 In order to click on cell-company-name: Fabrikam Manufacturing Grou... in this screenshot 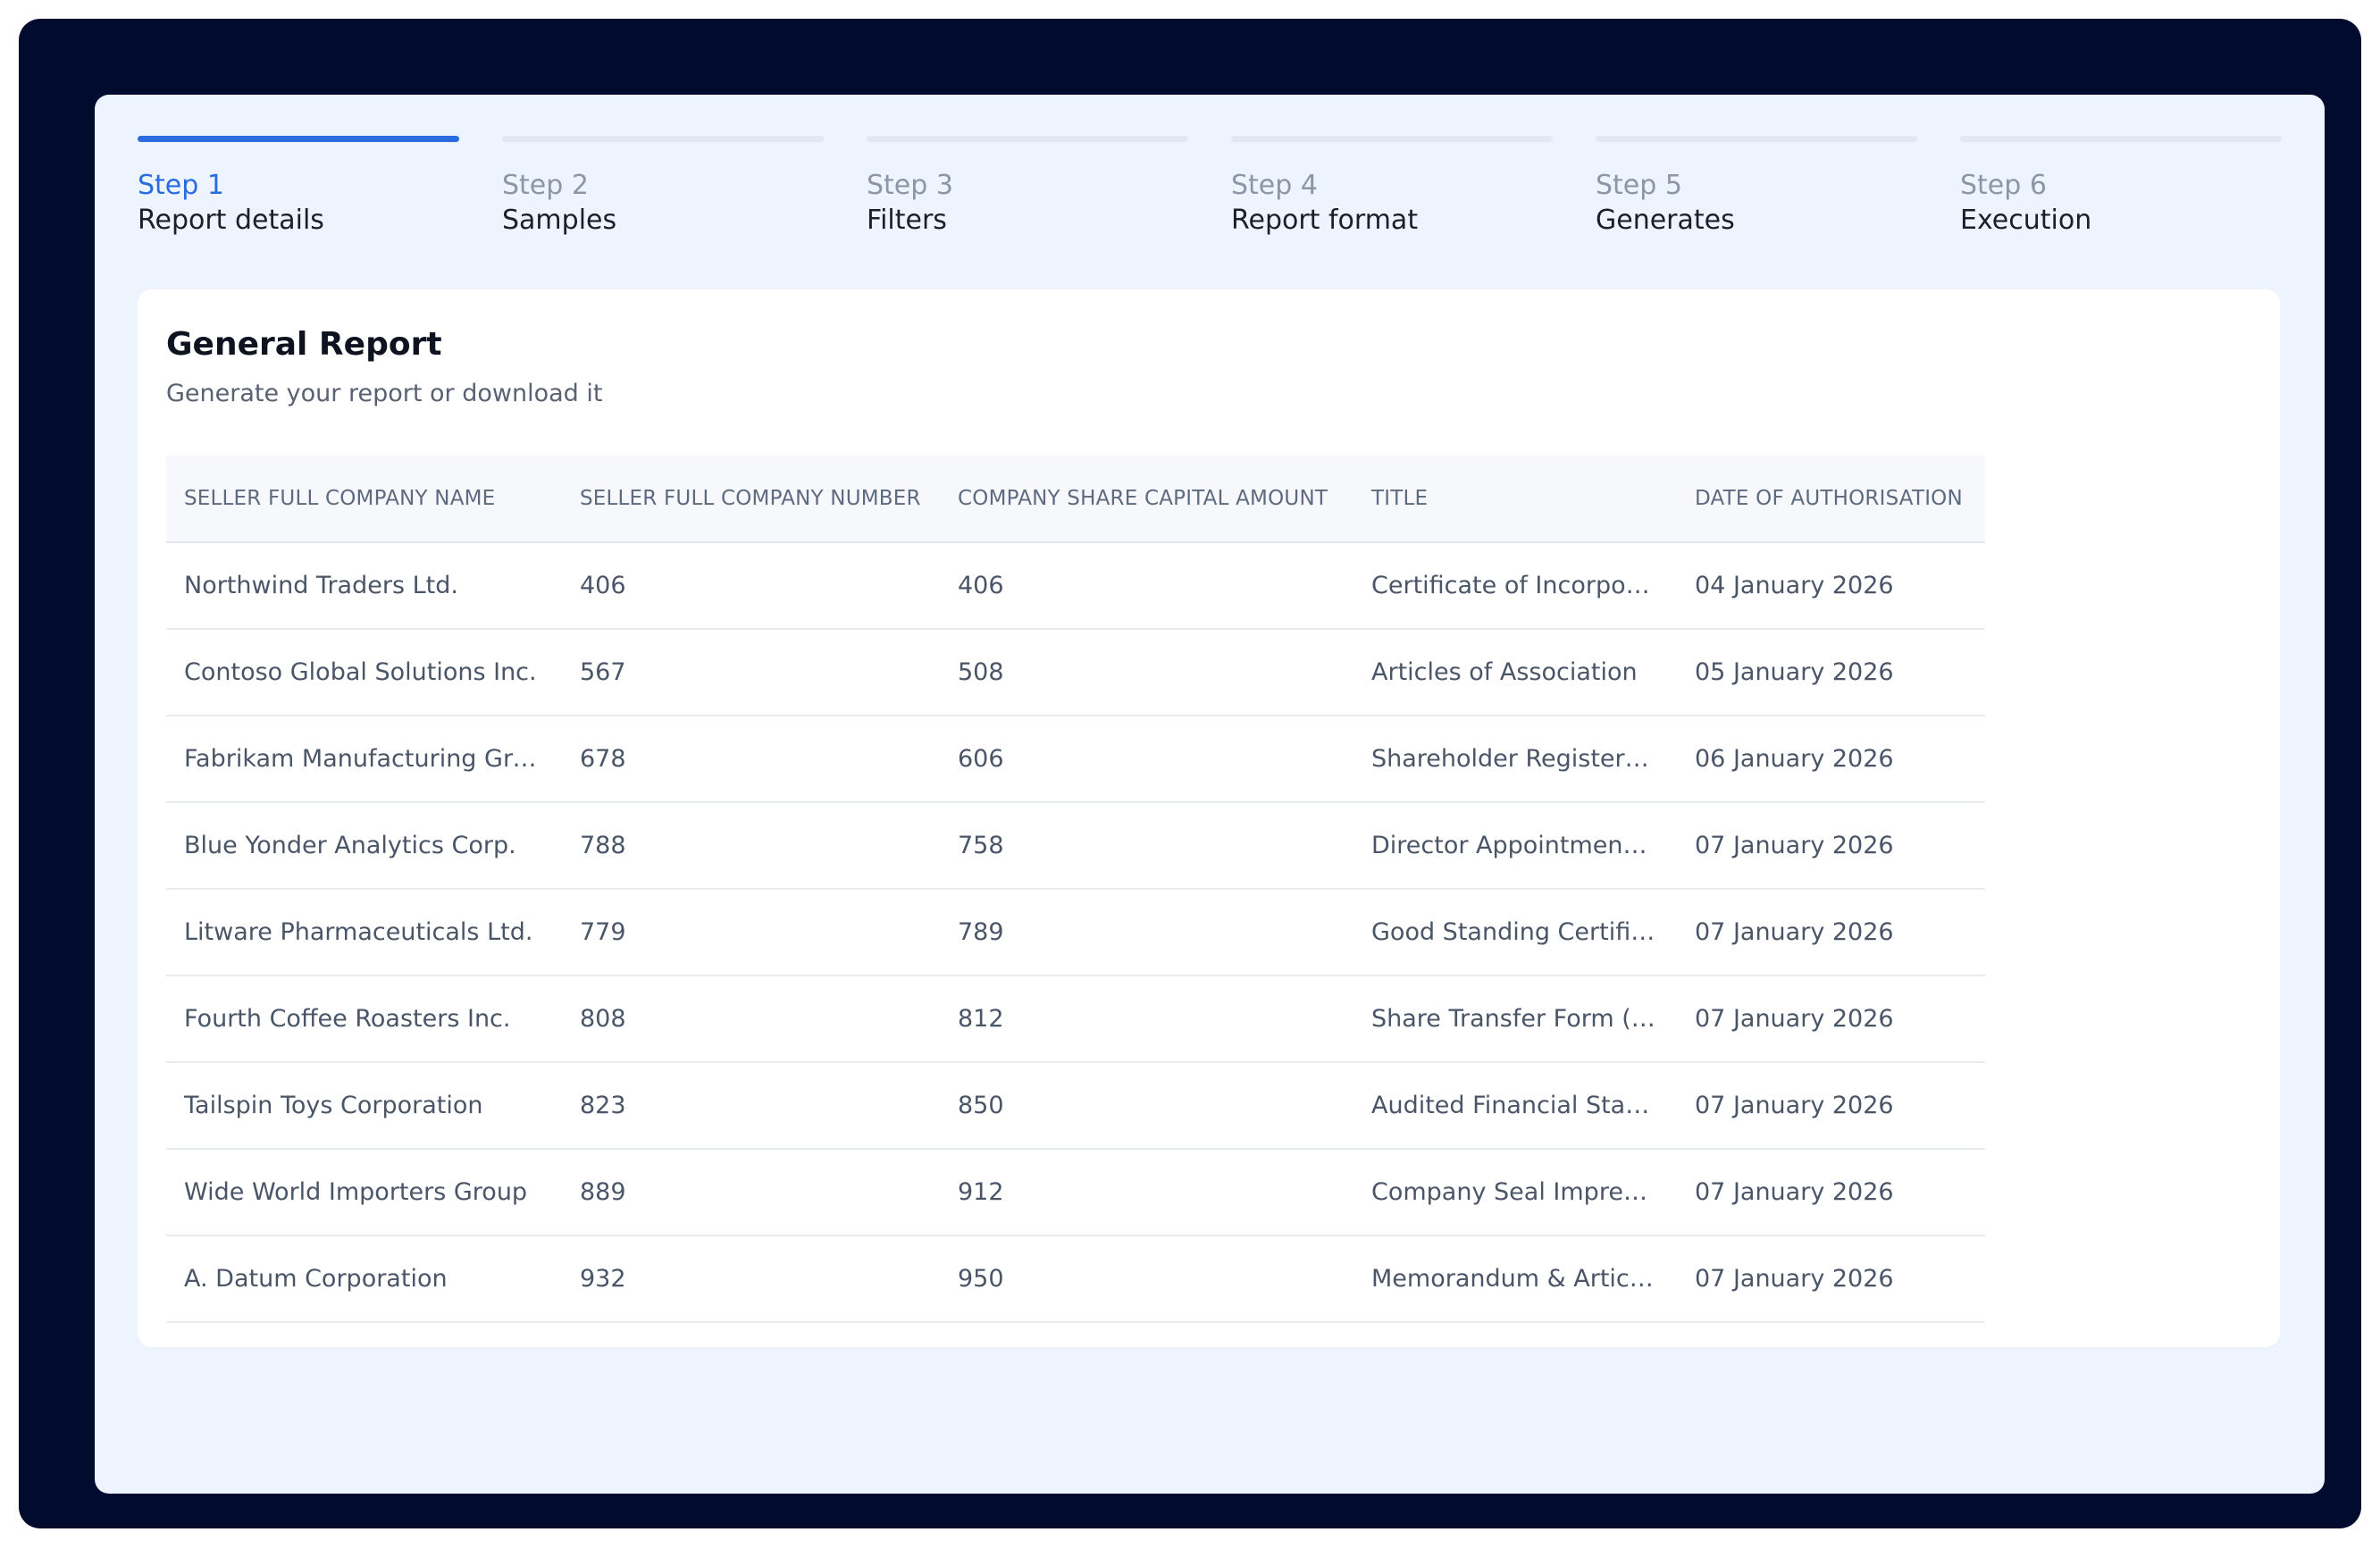, I will do `click(362, 759)`.